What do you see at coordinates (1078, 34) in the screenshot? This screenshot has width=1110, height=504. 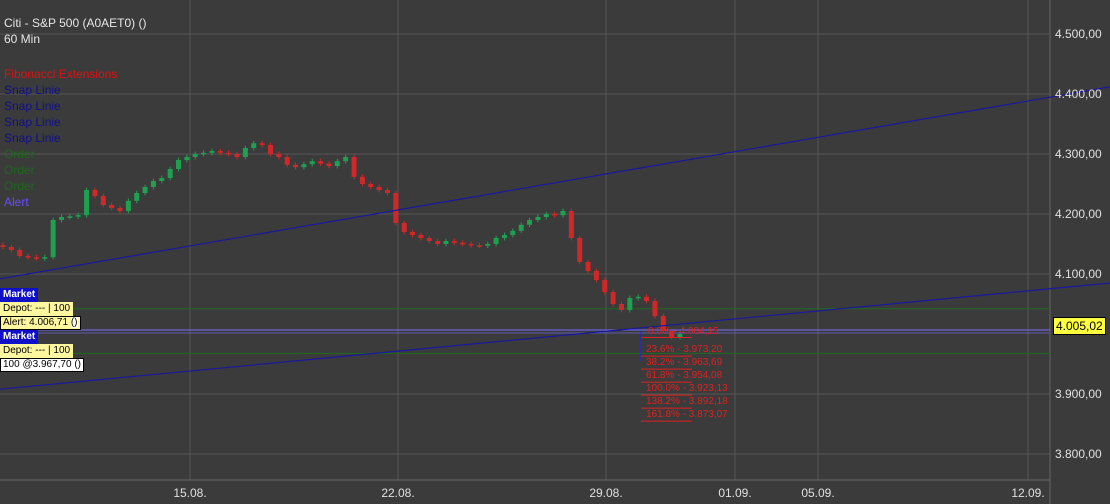 I see `y-tick-label: 4.500,00` at bounding box center [1078, 34].